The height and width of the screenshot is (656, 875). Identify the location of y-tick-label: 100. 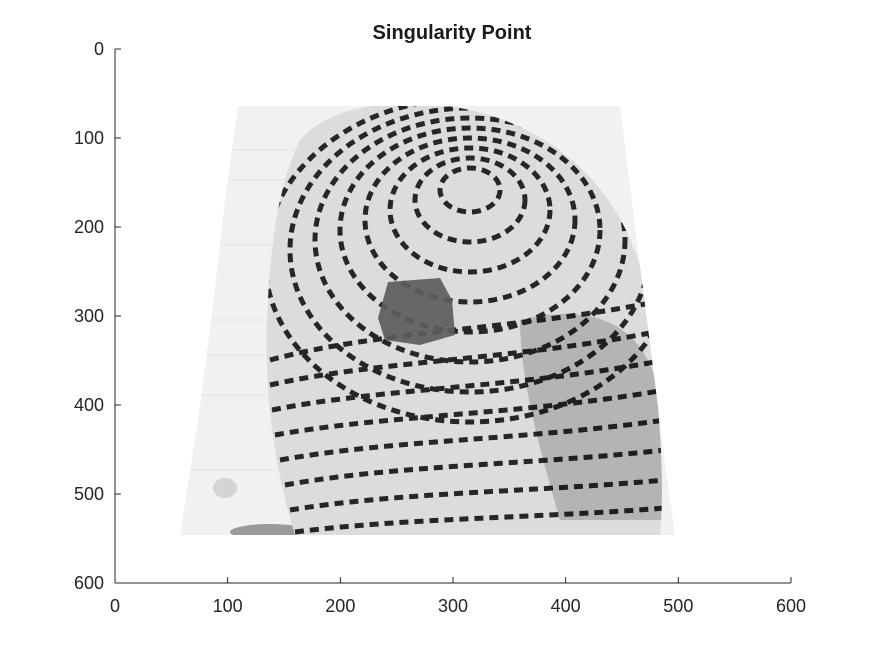
(89, 138).